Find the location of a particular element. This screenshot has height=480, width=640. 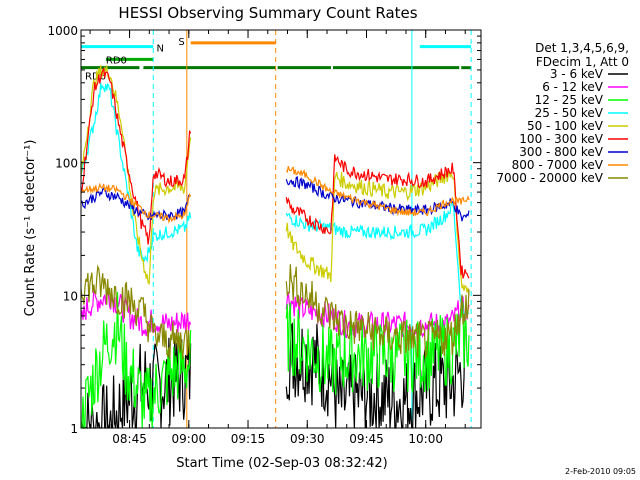

y-tick-label: 1 is located at coordinates (74, 429).